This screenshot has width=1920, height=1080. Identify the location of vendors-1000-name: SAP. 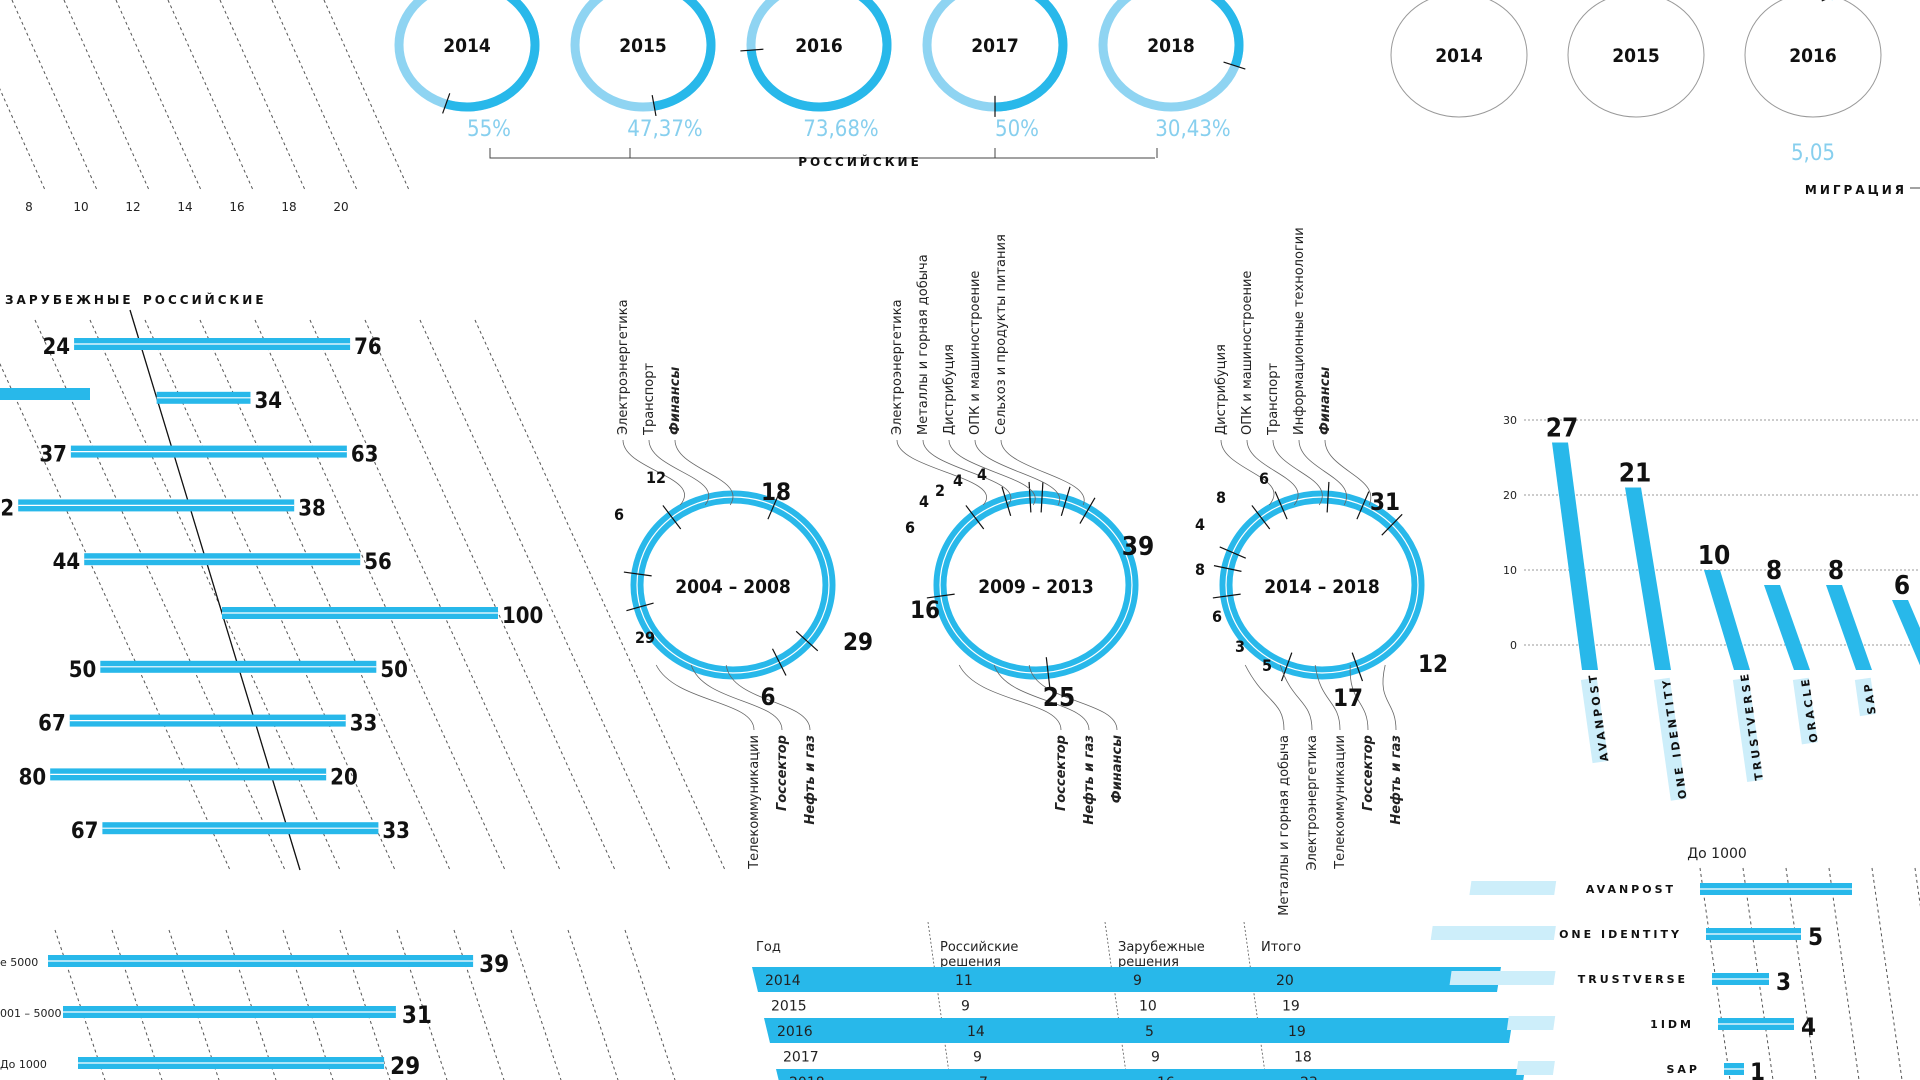
(1684, 1069).